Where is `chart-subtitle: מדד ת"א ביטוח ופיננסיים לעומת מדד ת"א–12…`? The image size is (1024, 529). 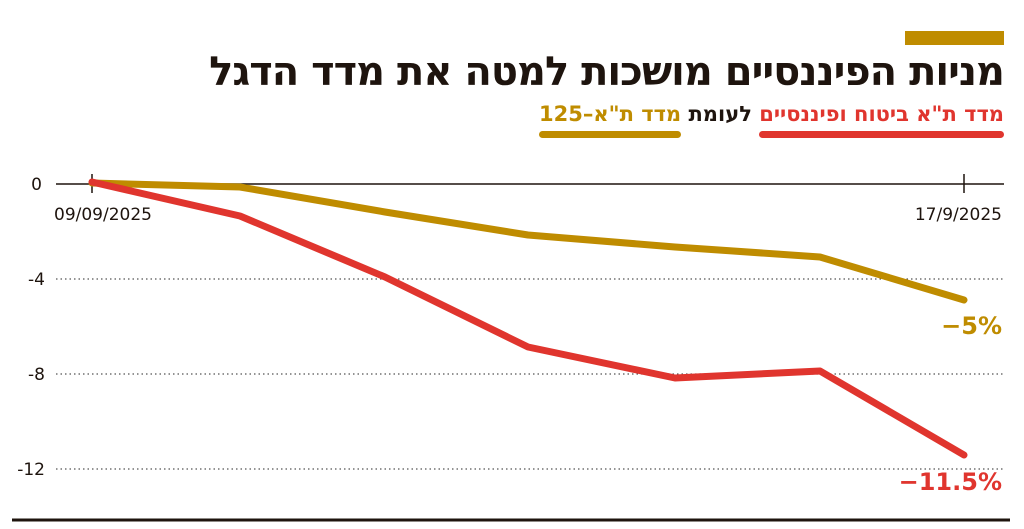 chart-subtitle: מדד ת"א ביטוח ופיננסיים לעומת מדד ת"א–12… is located at coordinates (771, 119).